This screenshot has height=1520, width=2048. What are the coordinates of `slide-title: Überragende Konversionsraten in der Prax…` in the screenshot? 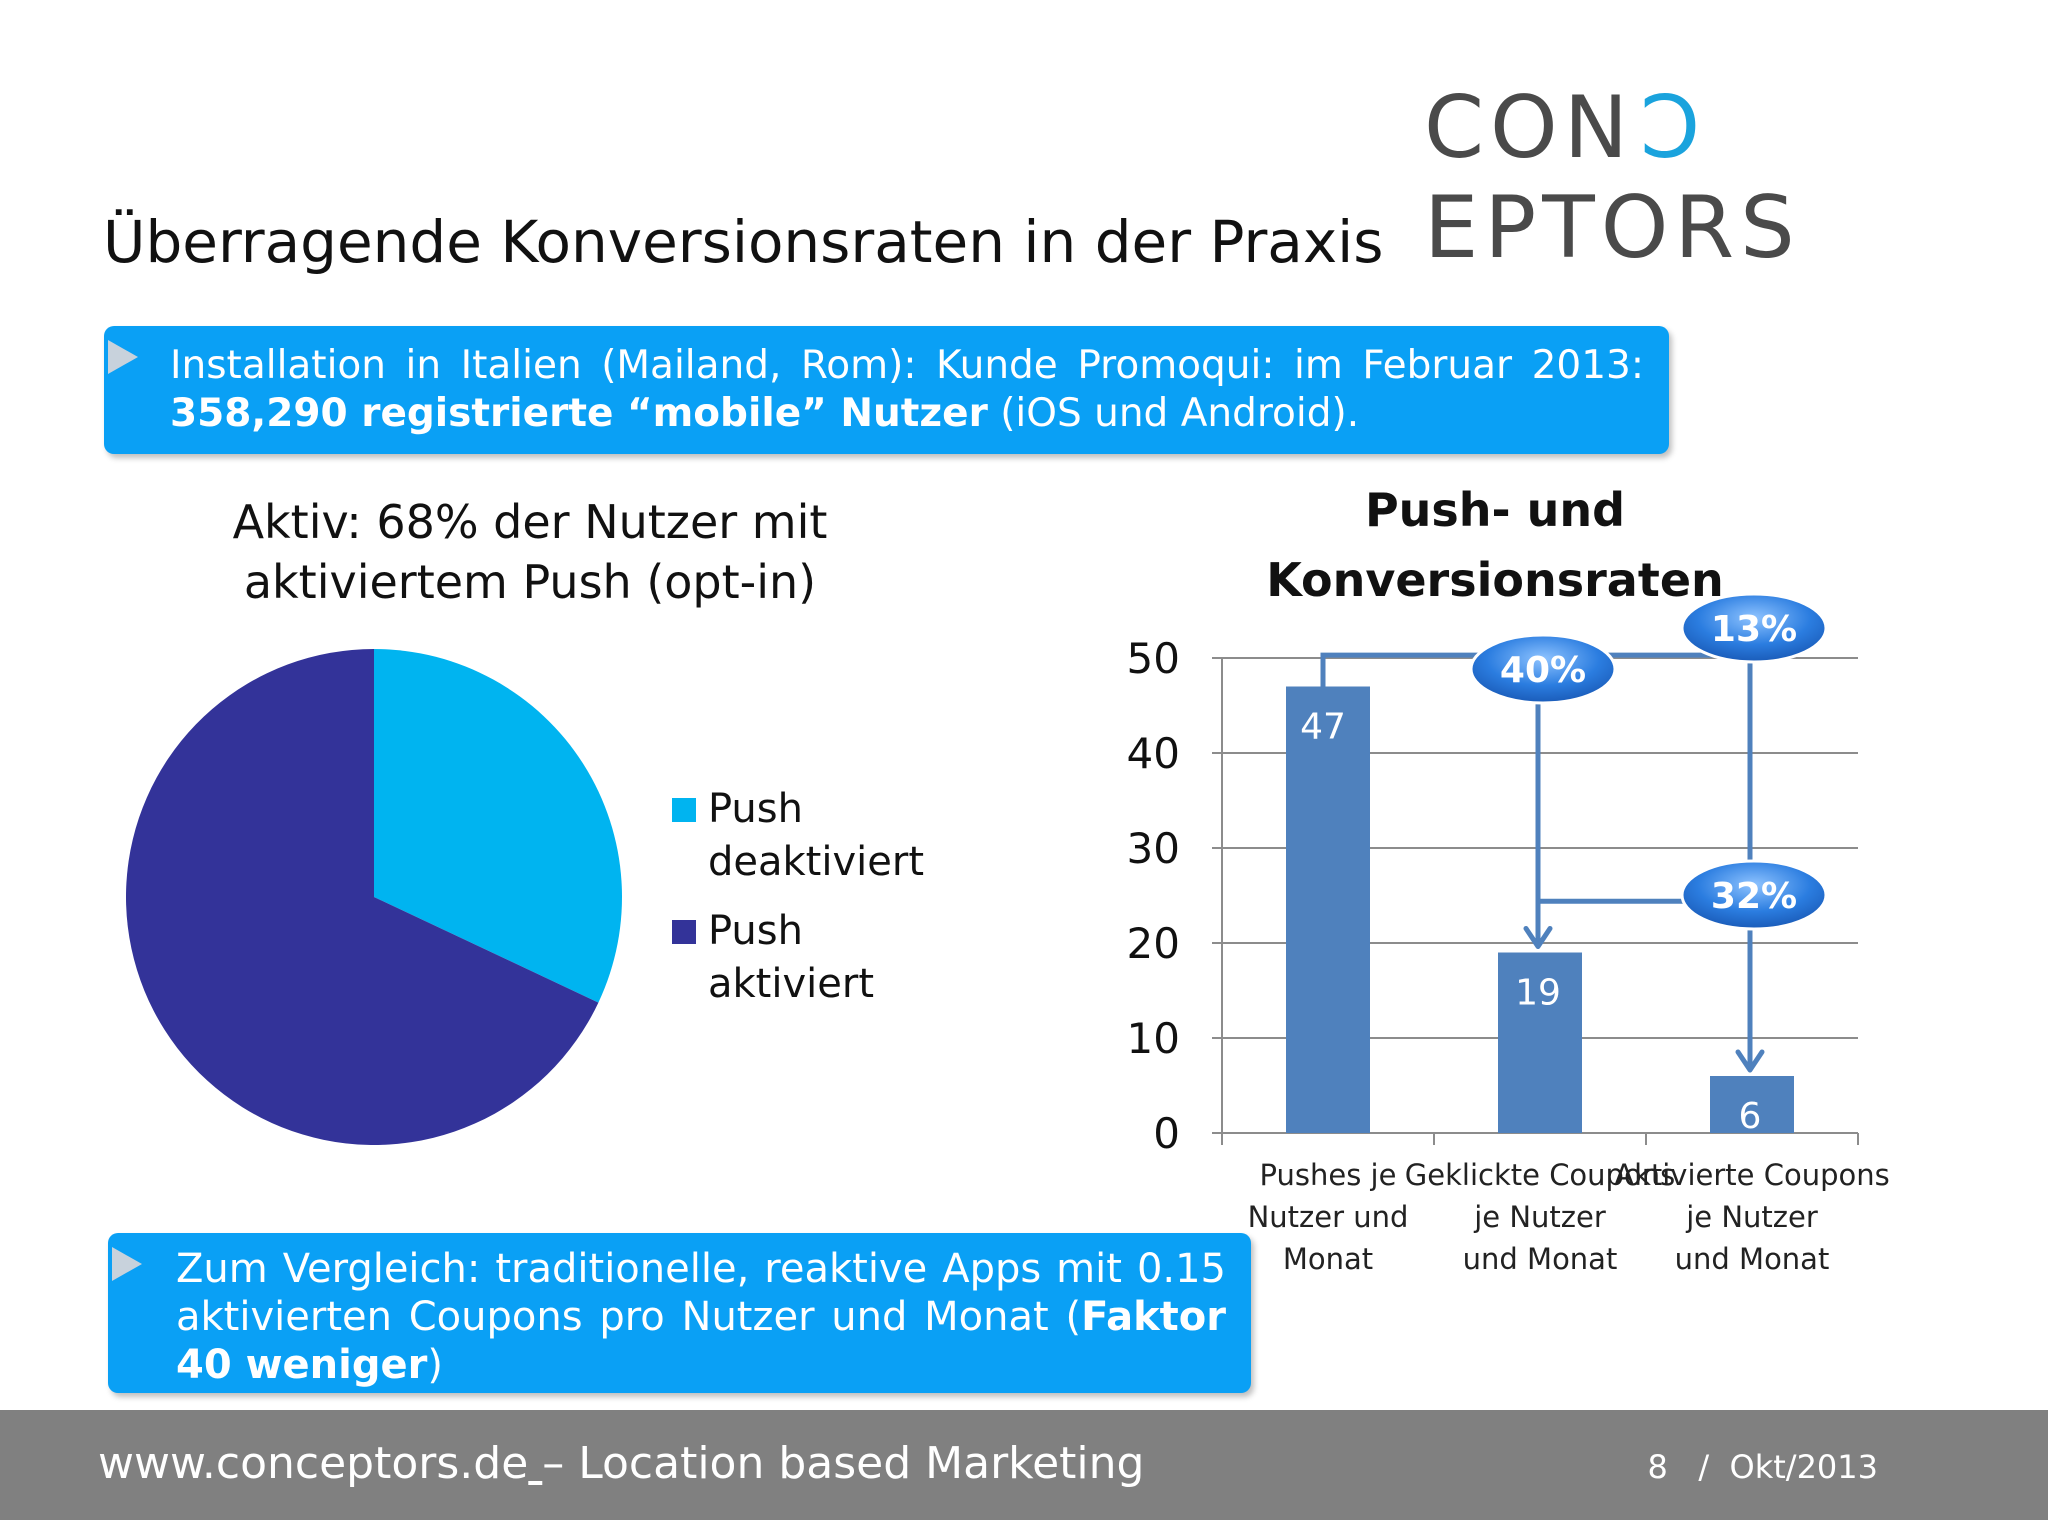 It's located at (743, 242).